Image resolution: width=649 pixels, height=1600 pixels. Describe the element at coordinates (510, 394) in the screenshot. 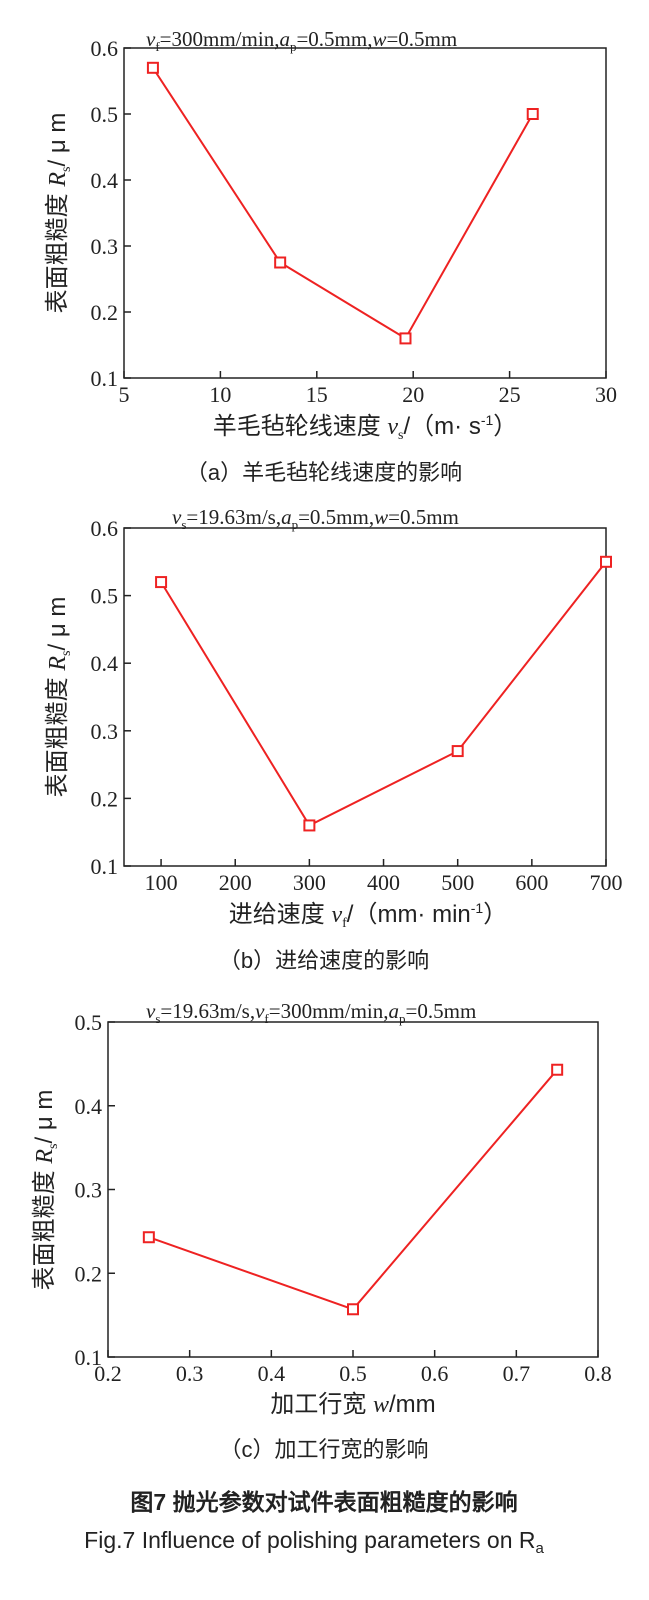

I see `chart-a-xtick-label: 25` at that location.